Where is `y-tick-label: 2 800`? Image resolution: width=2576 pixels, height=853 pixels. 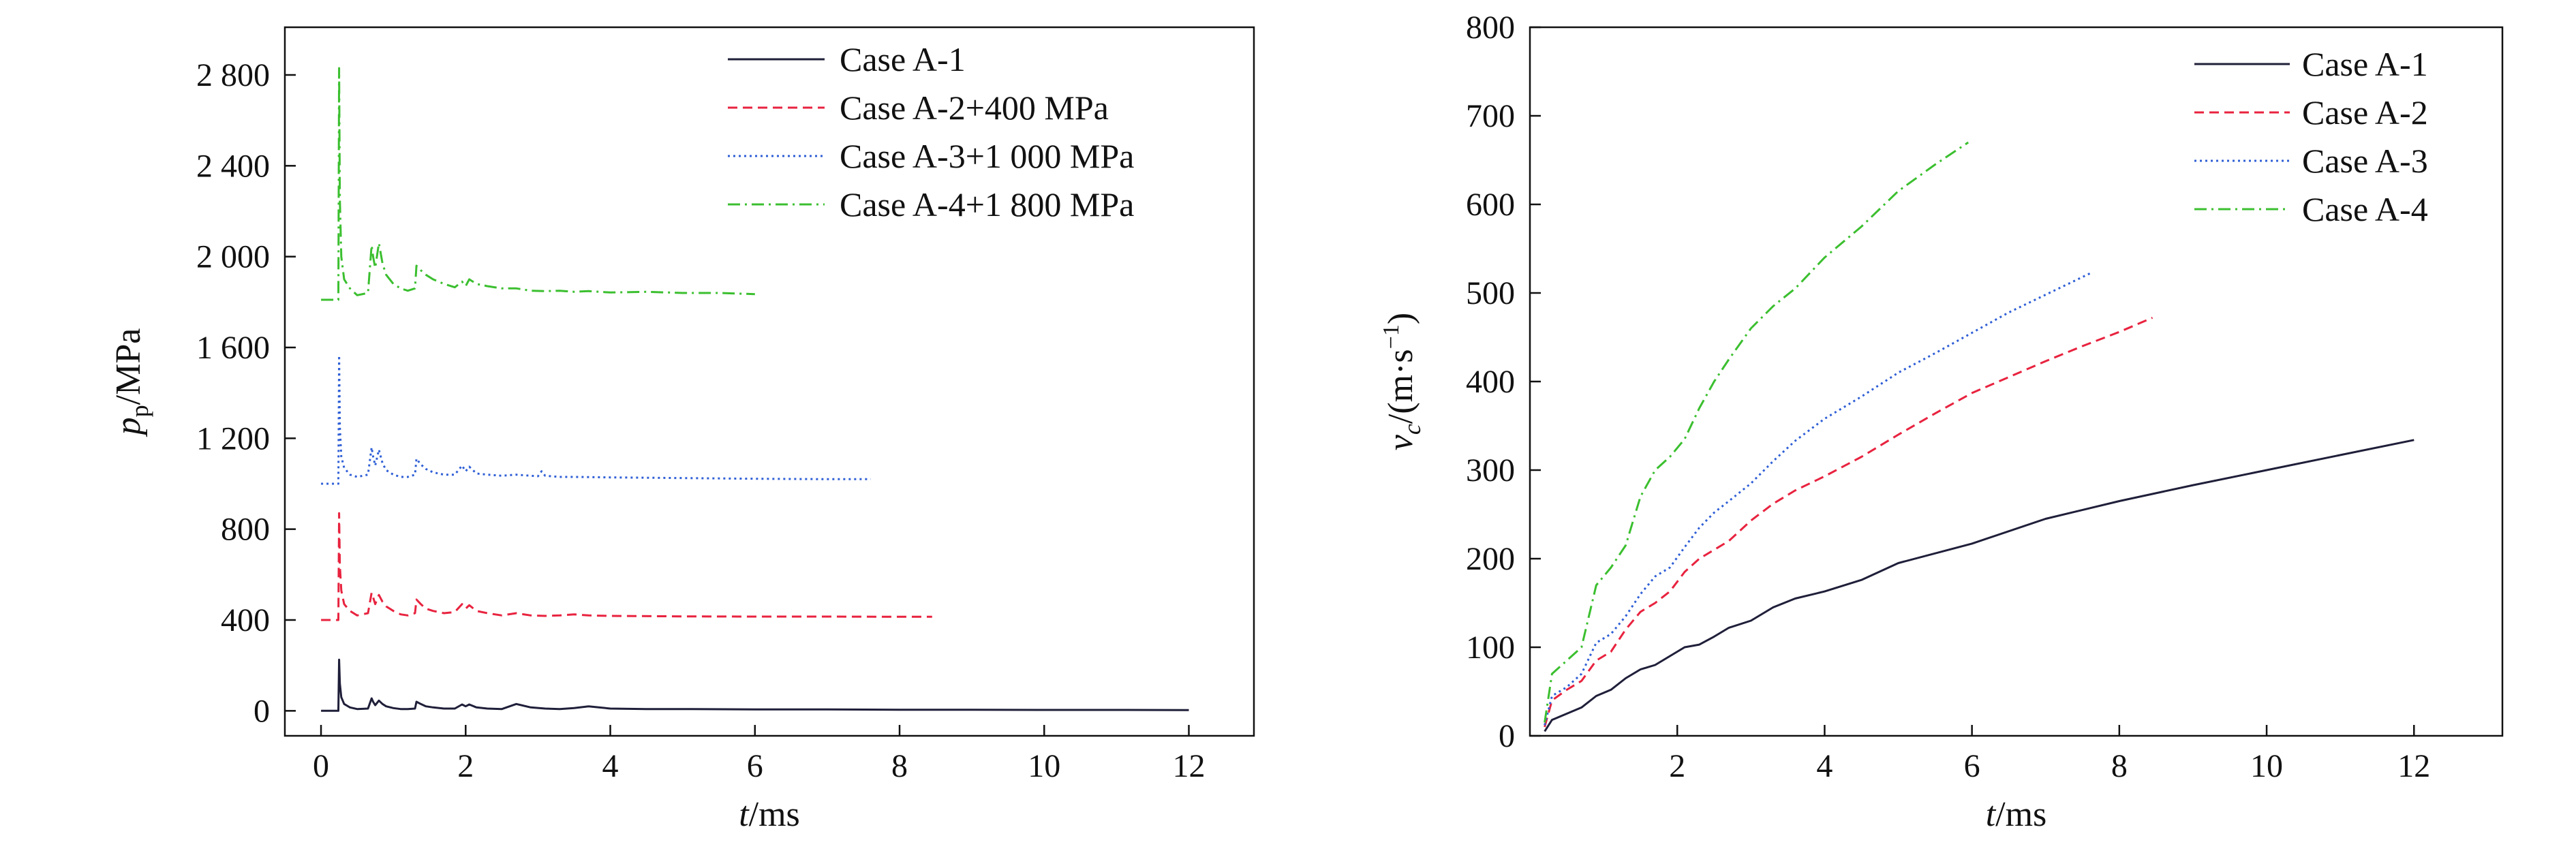 y-tick-label: 2 800 is located at coordinates (233, 75).